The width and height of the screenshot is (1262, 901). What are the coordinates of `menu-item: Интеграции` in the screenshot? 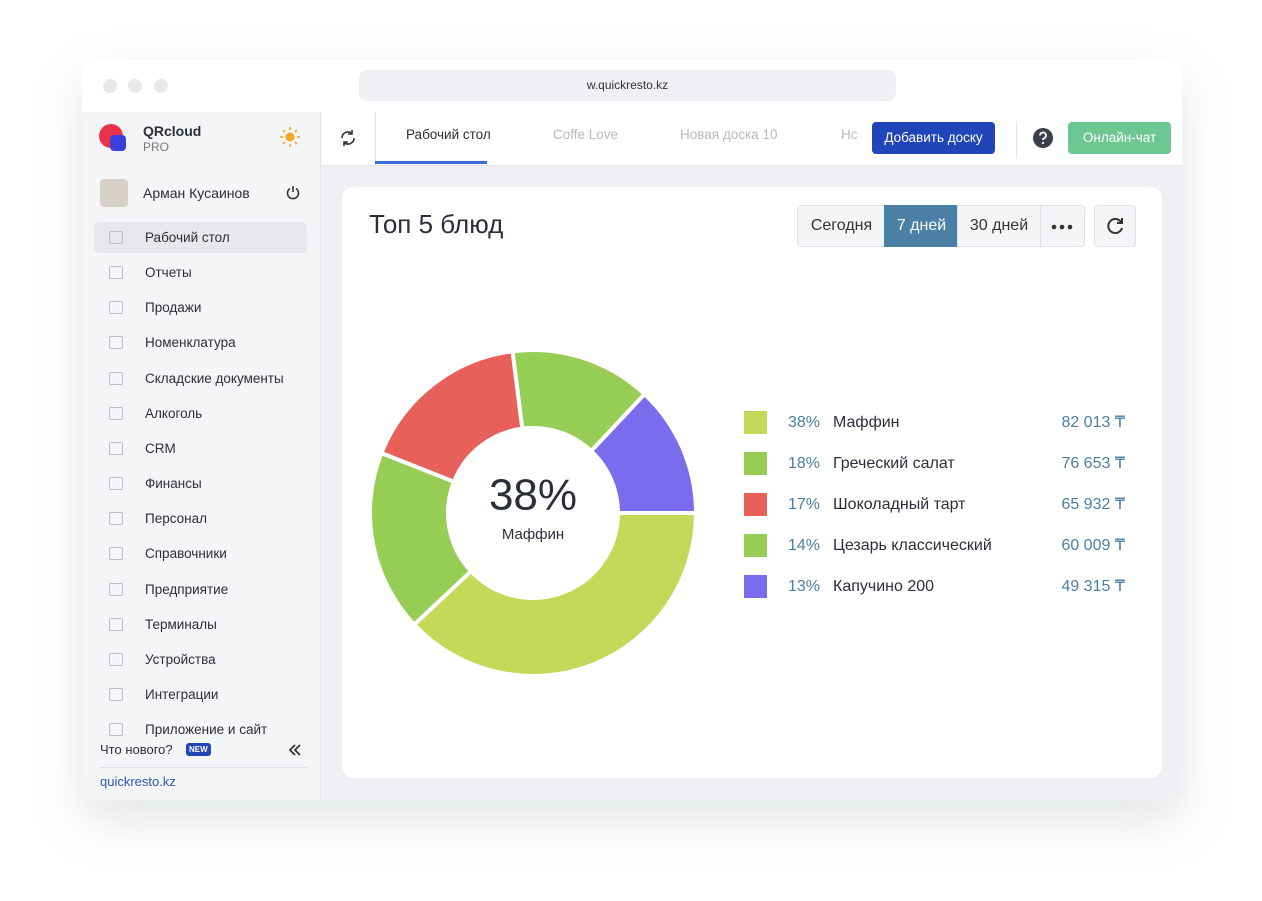 It's located at (200, 694).